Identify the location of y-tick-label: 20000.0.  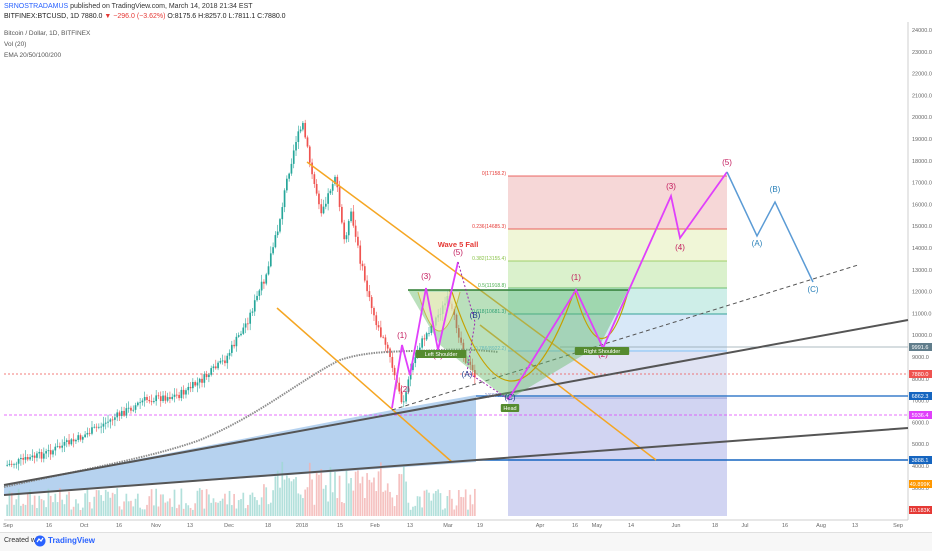
(922, 118).